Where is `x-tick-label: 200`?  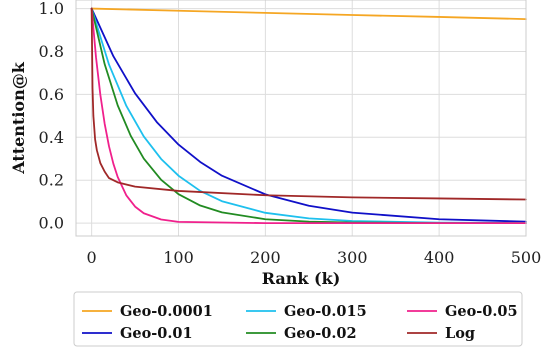 x-tick-label: 200 is located at coordinates (265, 257).